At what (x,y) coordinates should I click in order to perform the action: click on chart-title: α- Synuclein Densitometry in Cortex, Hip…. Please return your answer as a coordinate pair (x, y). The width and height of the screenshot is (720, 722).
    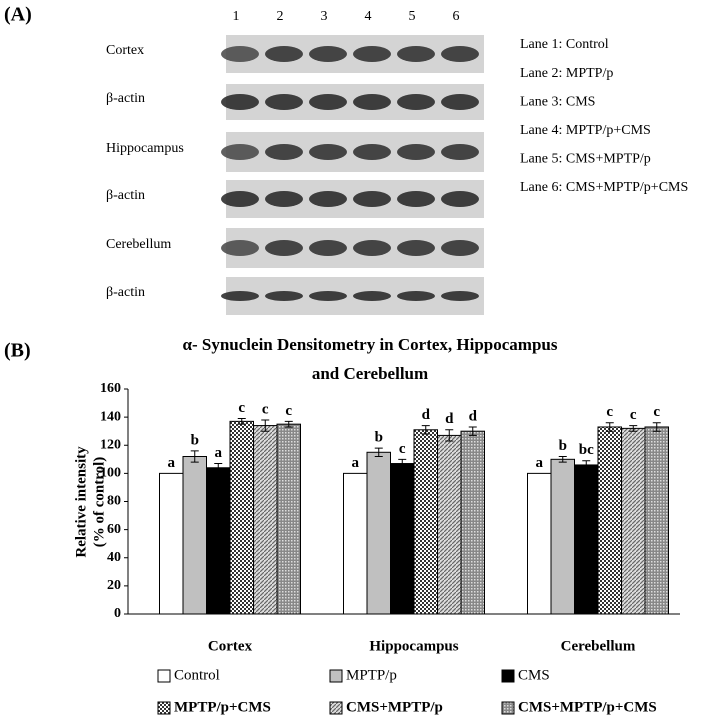
    Looking at the image, I should click on (370, 359).